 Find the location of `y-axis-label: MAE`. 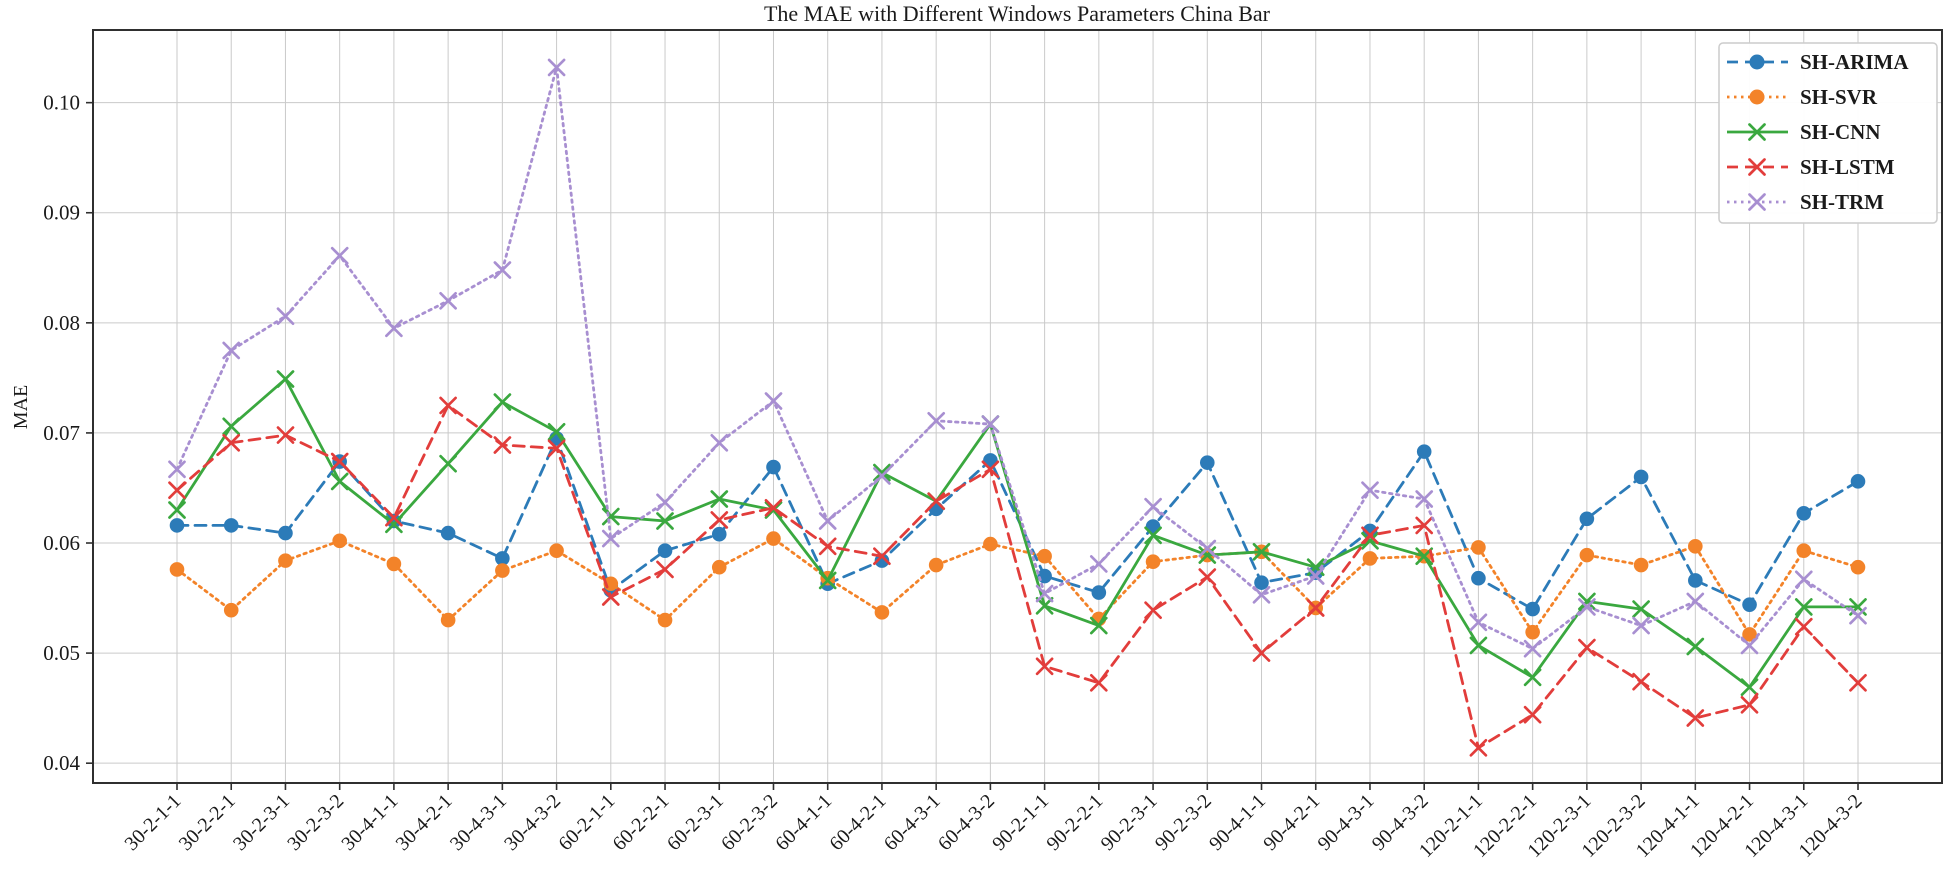

y-axis-label: MAE is located at coordinates (21, 407).